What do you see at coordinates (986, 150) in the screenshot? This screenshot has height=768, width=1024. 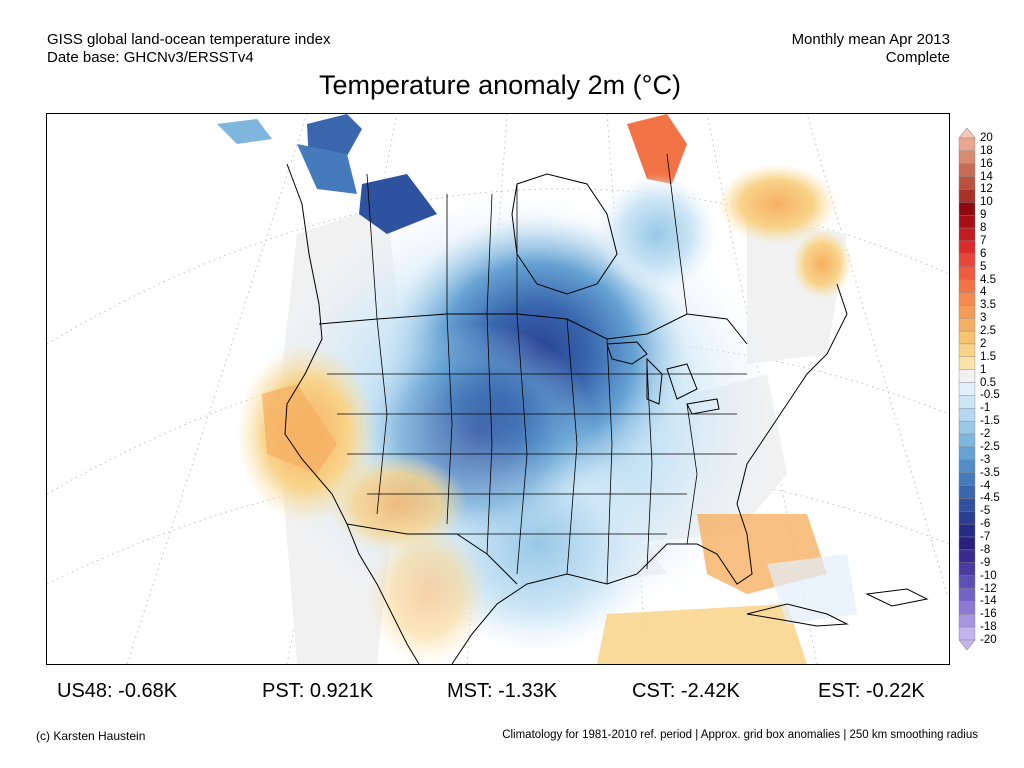 I see `colorbar-tick-label: 18` at bounding box center [986, 150].